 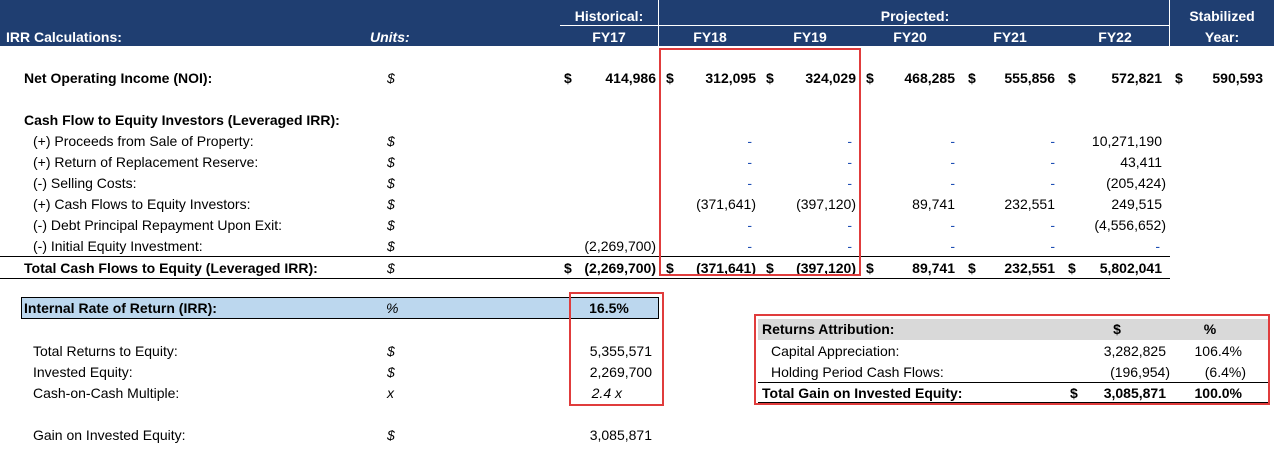 I want to click on noi-fy22: 572,821, so click(x=1136, y=78).